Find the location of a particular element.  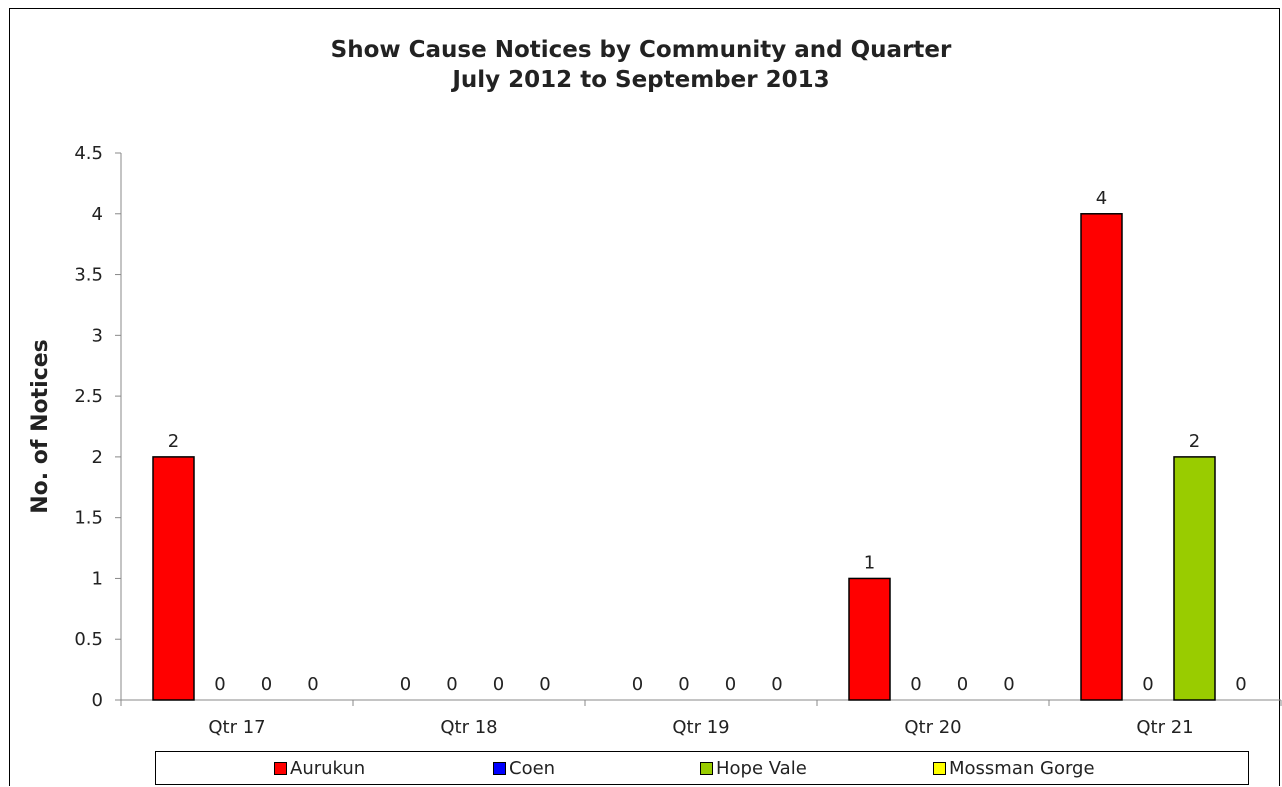

chart-legend: Aurukun Coen Hope Vale Mossman Gorge is located at coordinates (702, 768).